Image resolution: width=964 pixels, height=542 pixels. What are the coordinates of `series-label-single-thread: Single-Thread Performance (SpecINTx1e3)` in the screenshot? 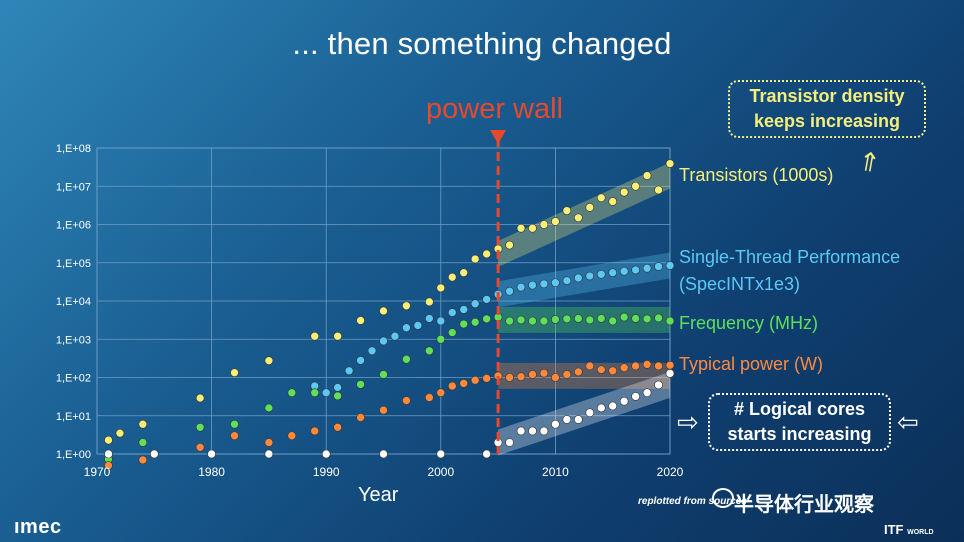 It's located at (790, 270).